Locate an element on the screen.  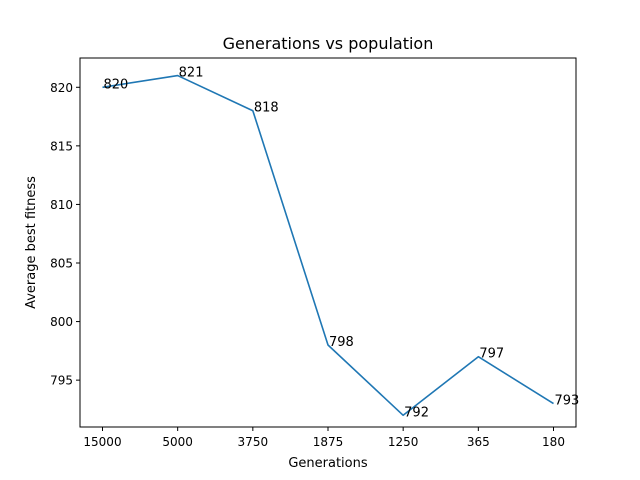
x-tick-label: 365 is located at coordinates (478, 442).